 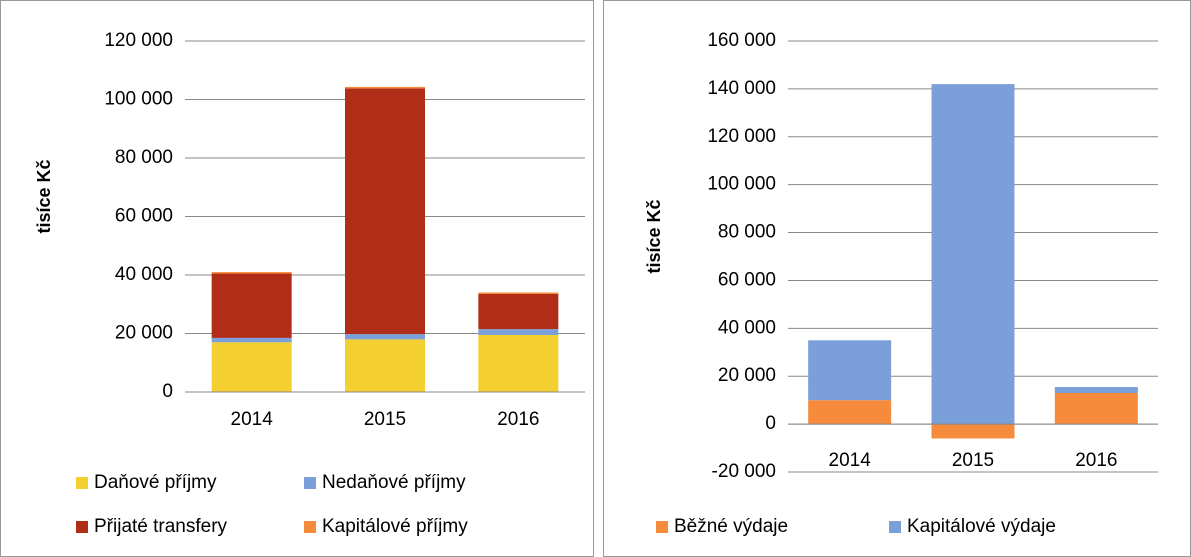 What do you see at coordinates (394, 482) in the screenshot?
I see `legend-label: Nedaňové příjmy` at bounding box center [394, 482].